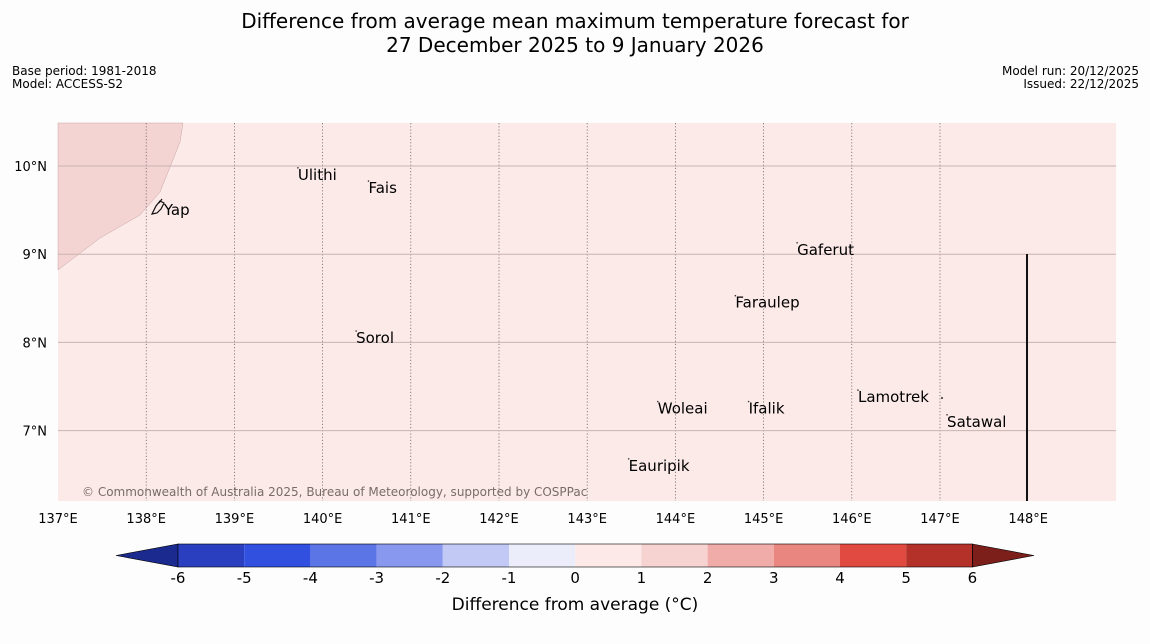 The image size is (1150, 644). I want to click on place-label-fais: Fais, so click(382, 188).